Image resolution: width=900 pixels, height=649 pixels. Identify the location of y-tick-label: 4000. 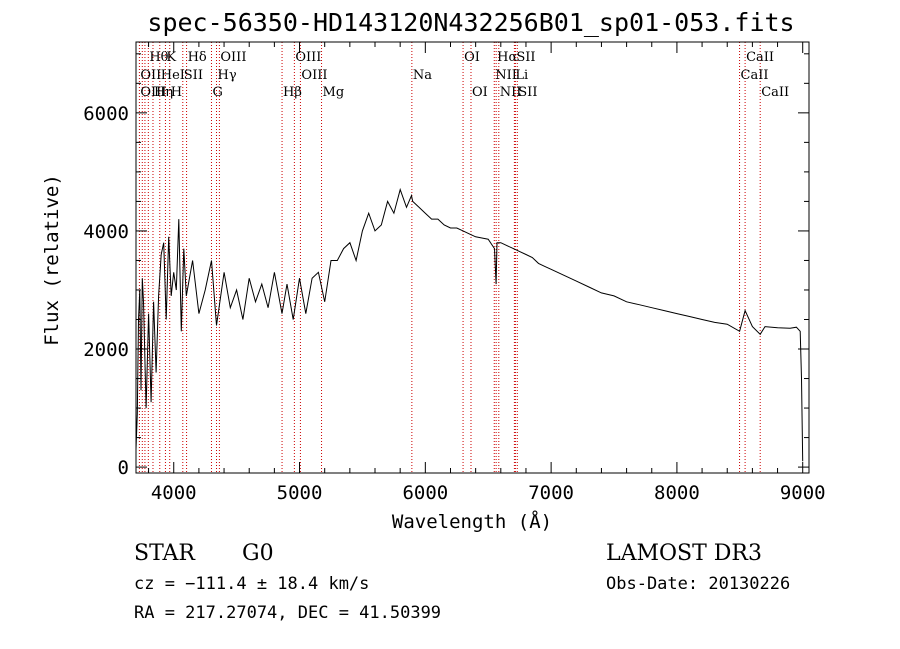
(106, 232).